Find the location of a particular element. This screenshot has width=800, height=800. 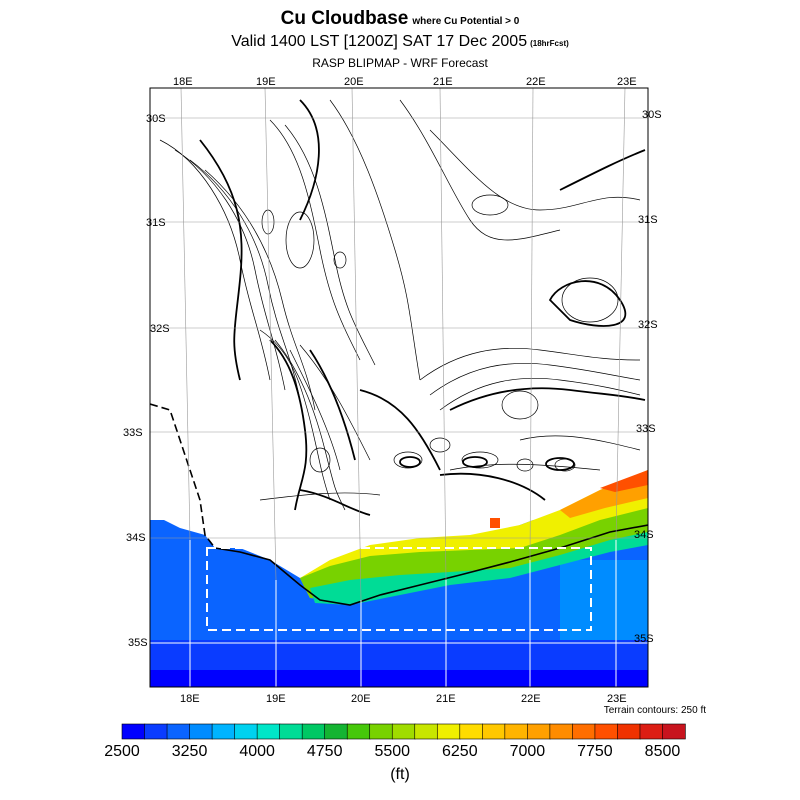

colorbar-tick-label: 8500 is located at coordinates (662, 752).